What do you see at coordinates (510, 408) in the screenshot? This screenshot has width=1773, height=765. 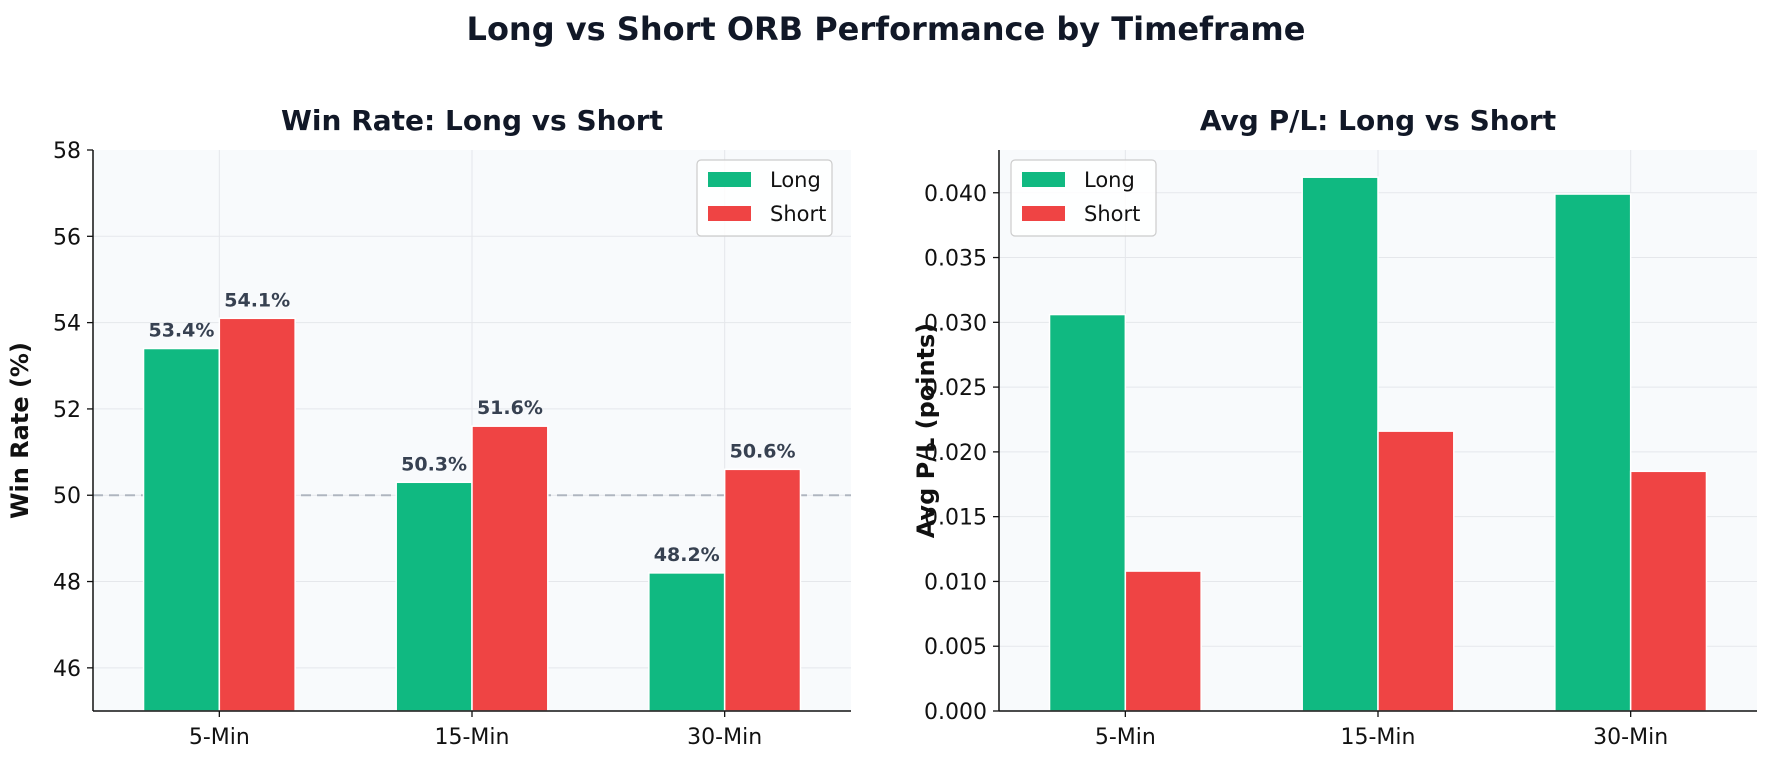 I see `data-label: 51.6%` at bounding box center [510, 408].